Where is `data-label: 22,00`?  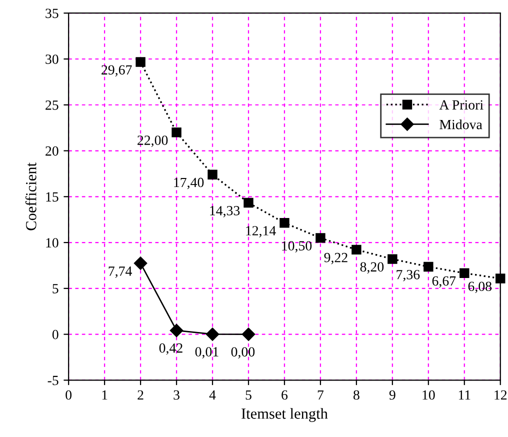
data-label: 22,00 is located at coordinates (153, 141).